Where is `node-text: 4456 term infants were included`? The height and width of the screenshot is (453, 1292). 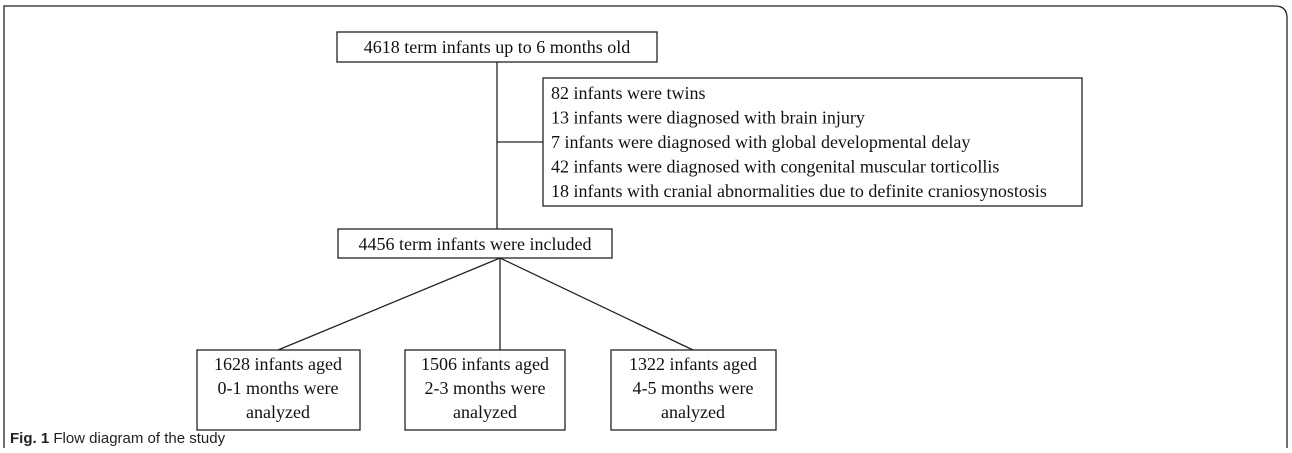 node-text: 4456 term infants were included is located at coordinates (475, 244).